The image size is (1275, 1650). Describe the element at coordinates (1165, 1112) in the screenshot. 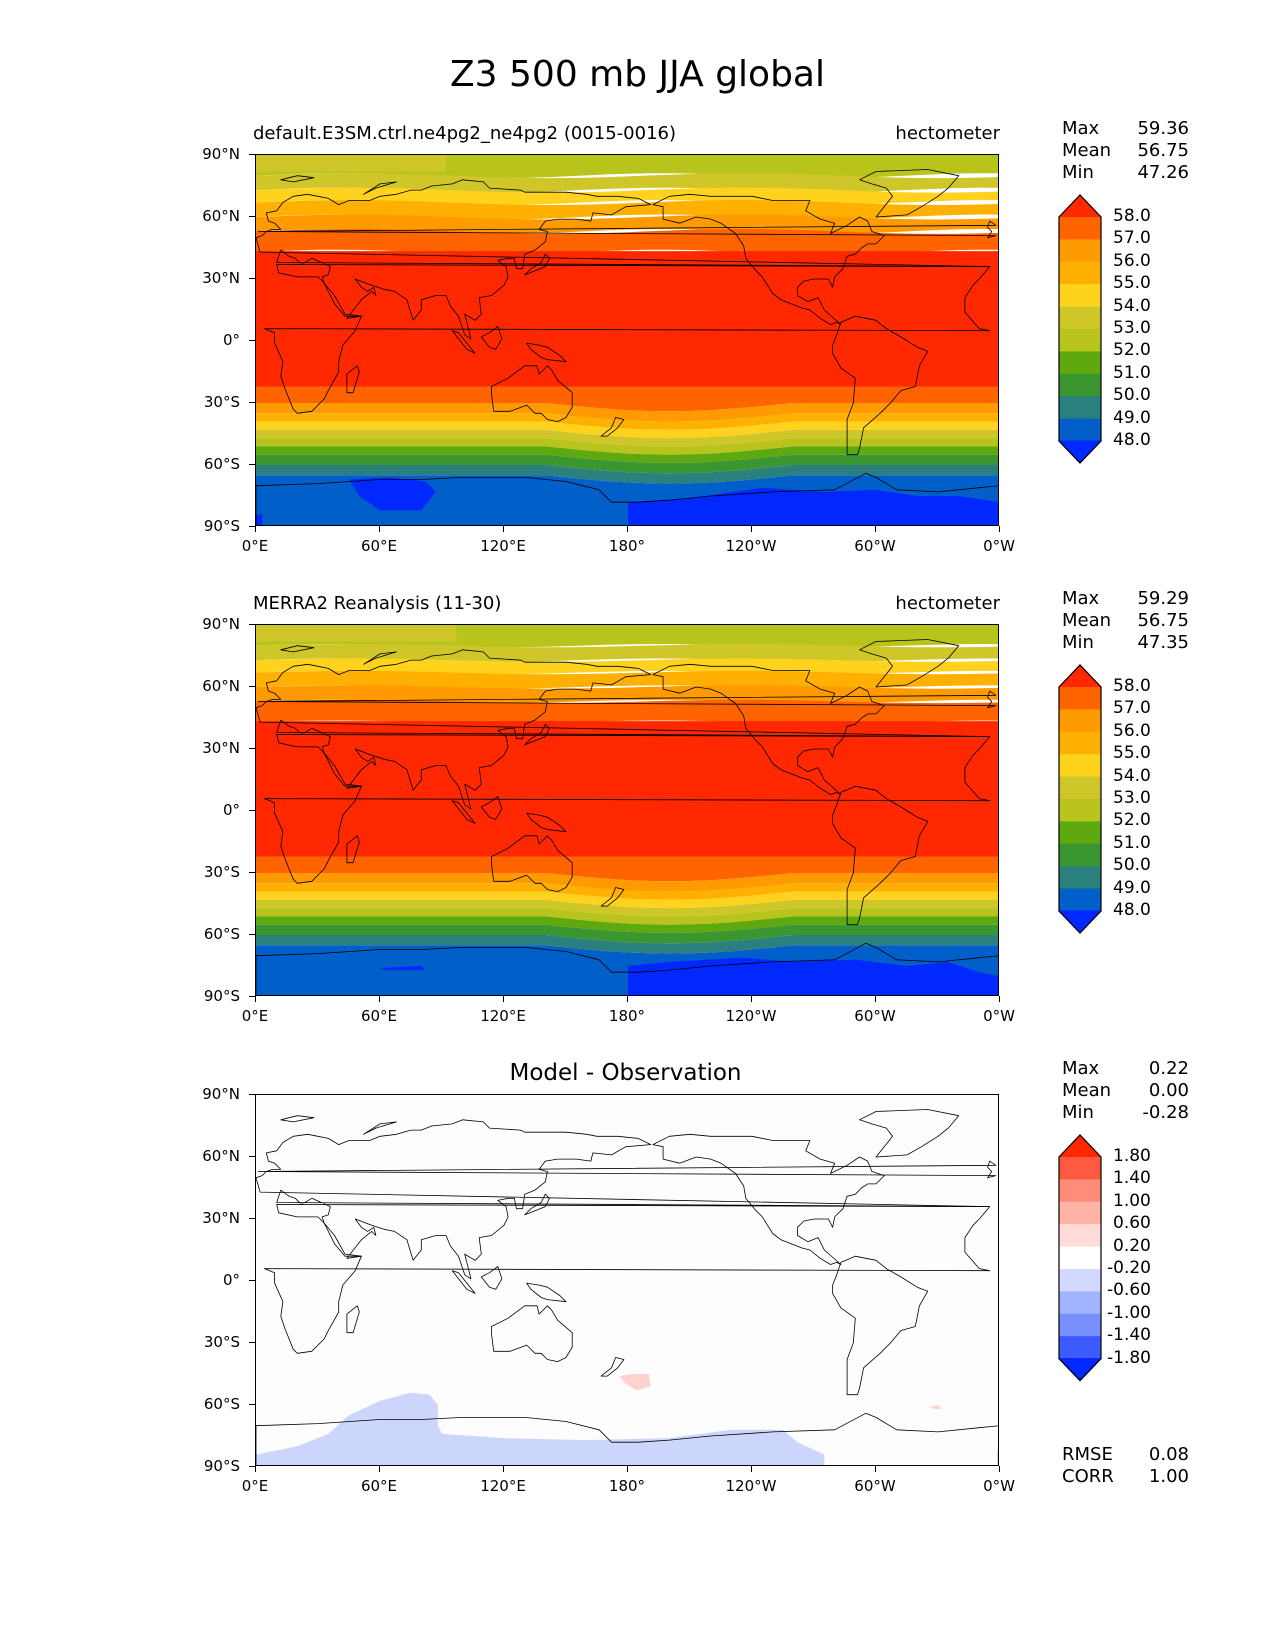

I see `stat-min-value: -0.28` at that location.